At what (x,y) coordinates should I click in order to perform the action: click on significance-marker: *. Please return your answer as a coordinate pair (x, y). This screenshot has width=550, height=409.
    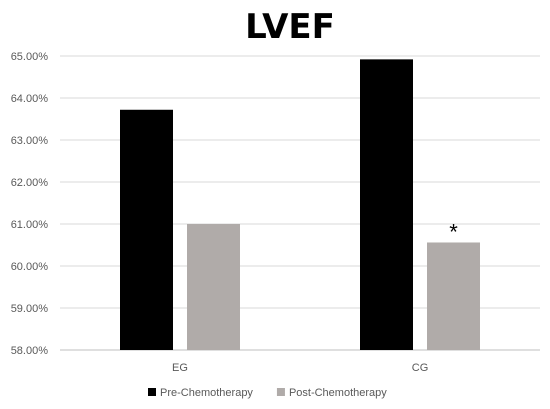
    Looking at the image, I should click on (453, 231).